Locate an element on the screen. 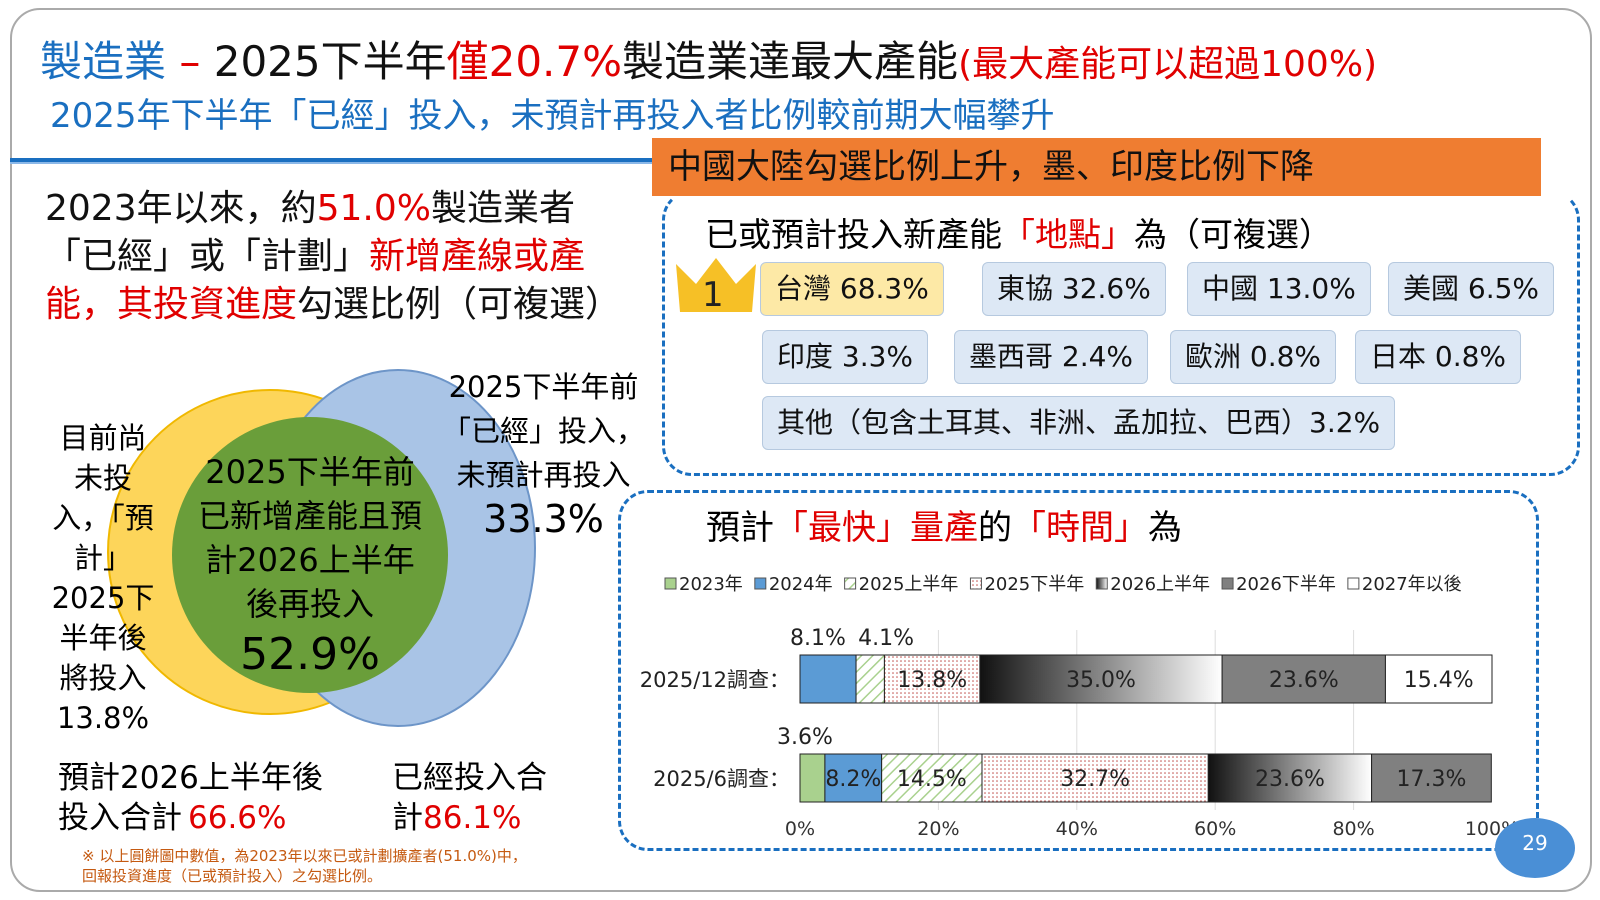  x-tick-label: 0% is located at coordinates (800, 829).